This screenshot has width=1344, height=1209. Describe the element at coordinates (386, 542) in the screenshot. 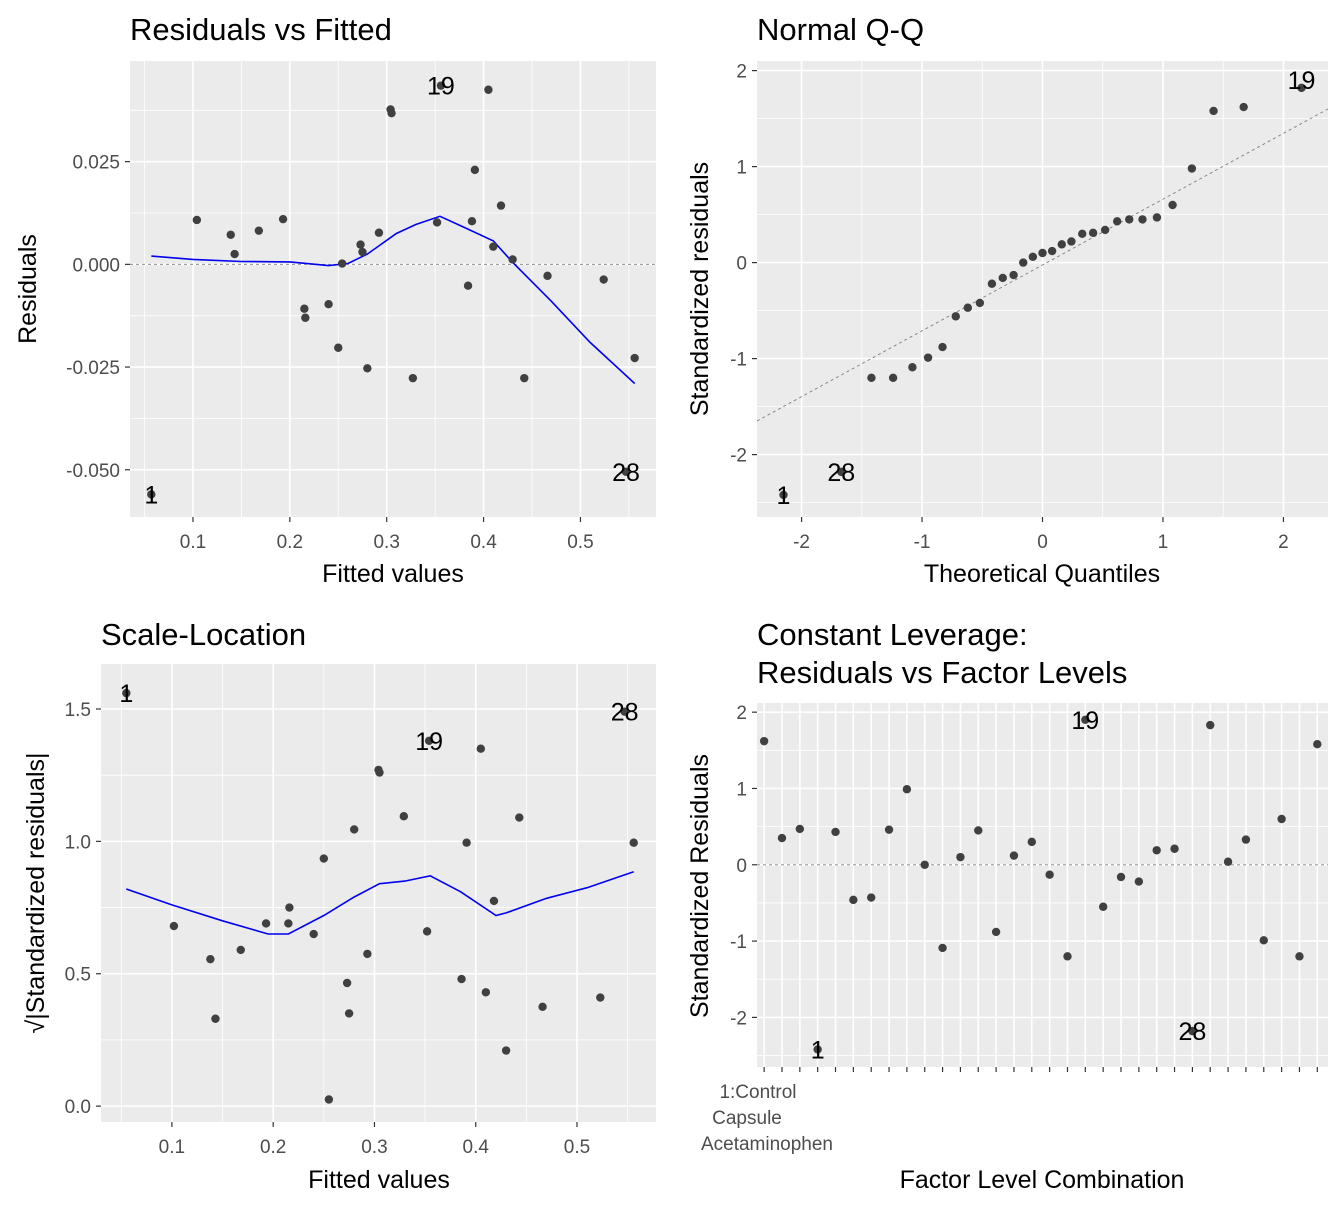

I see `x-tick-label: 0.3` at that location.